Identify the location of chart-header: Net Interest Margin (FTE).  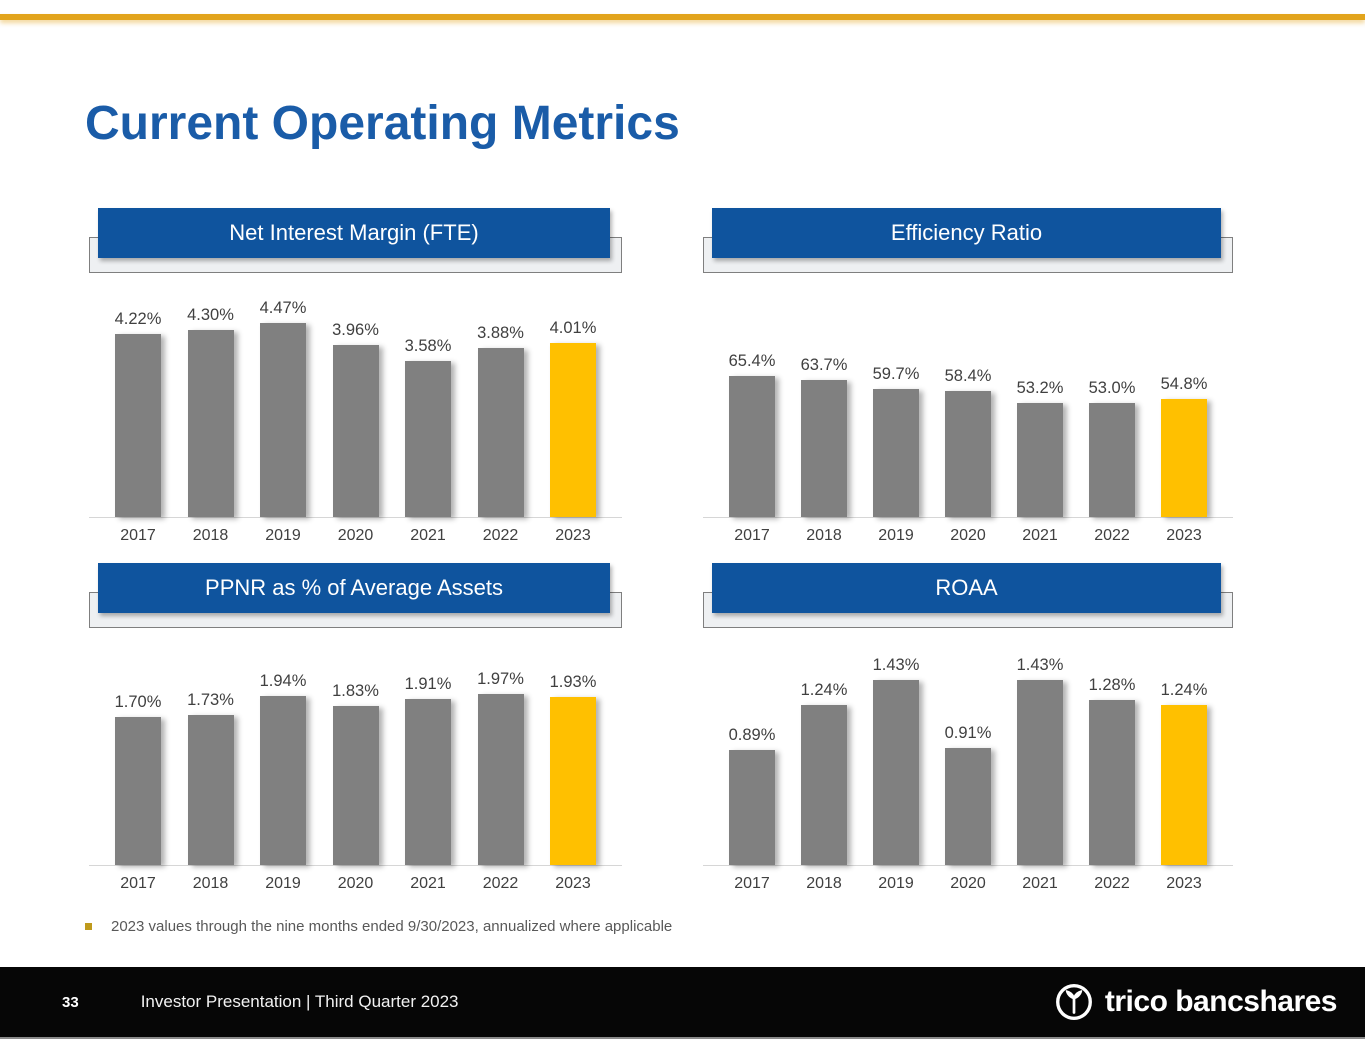
(355, 243).